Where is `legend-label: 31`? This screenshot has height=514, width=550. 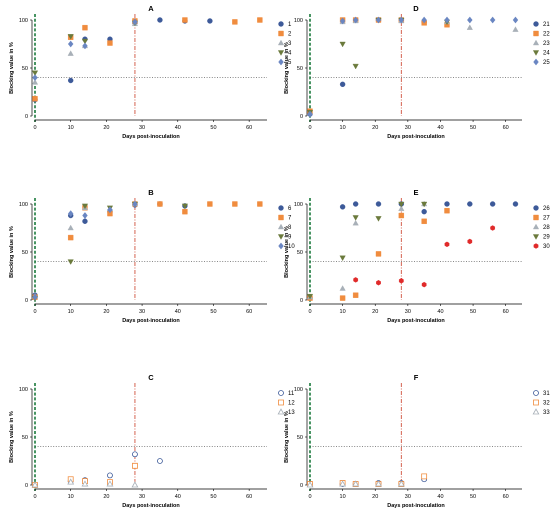
legend-label: 31 is located at coordinates (546, 394).